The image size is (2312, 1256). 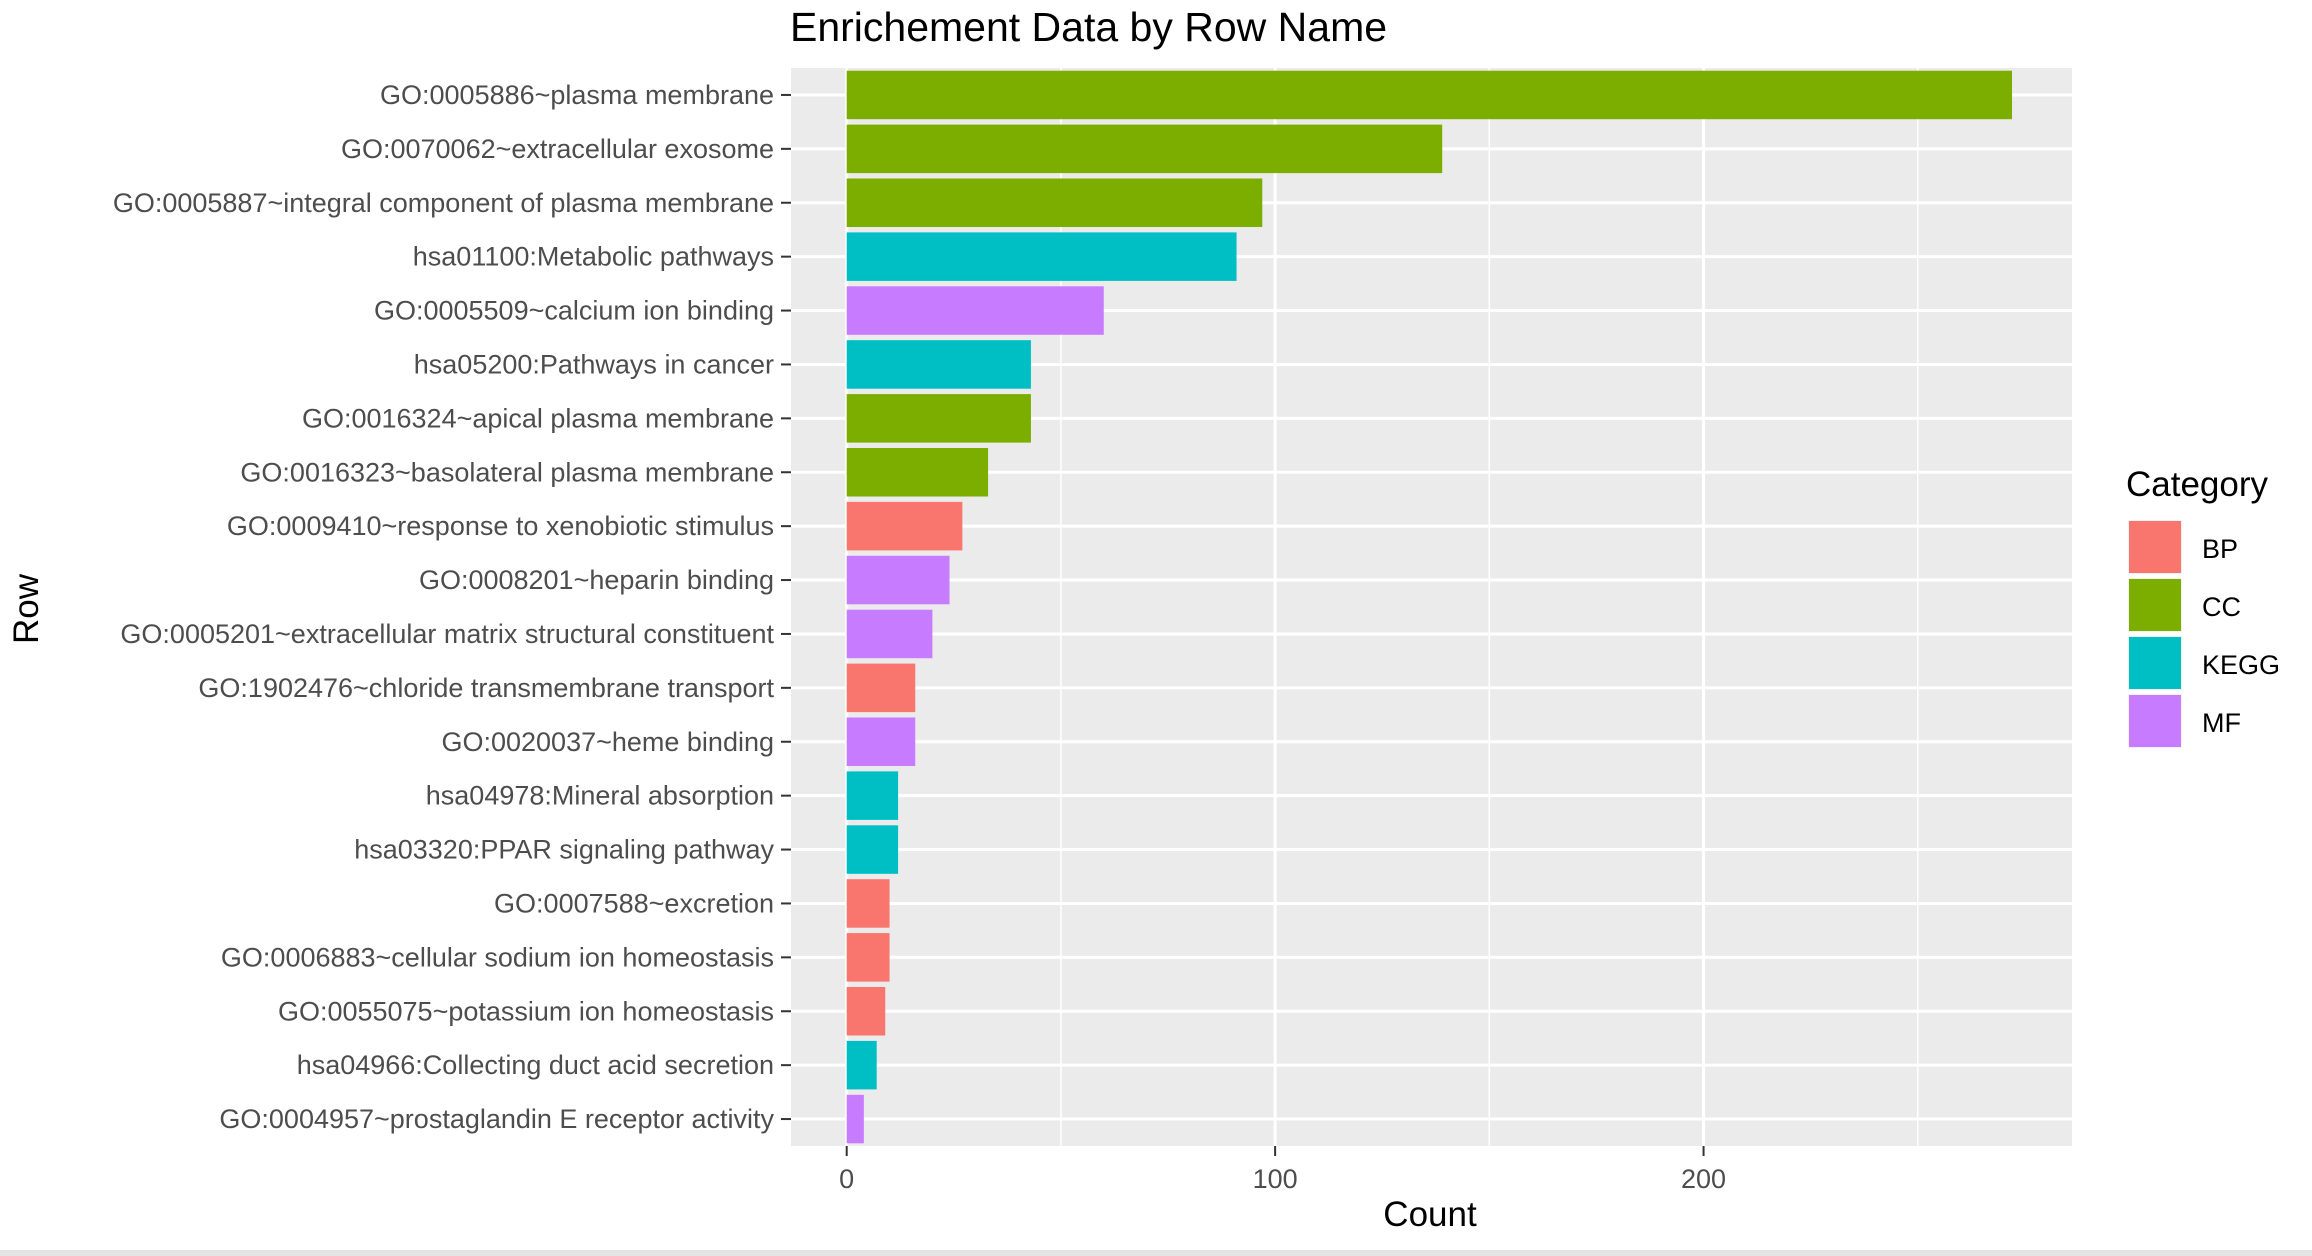 What do you see at coordinates (2197, 484) in the screenshot?
I see `legend-title: Category` at bounding box center [2197, 484].